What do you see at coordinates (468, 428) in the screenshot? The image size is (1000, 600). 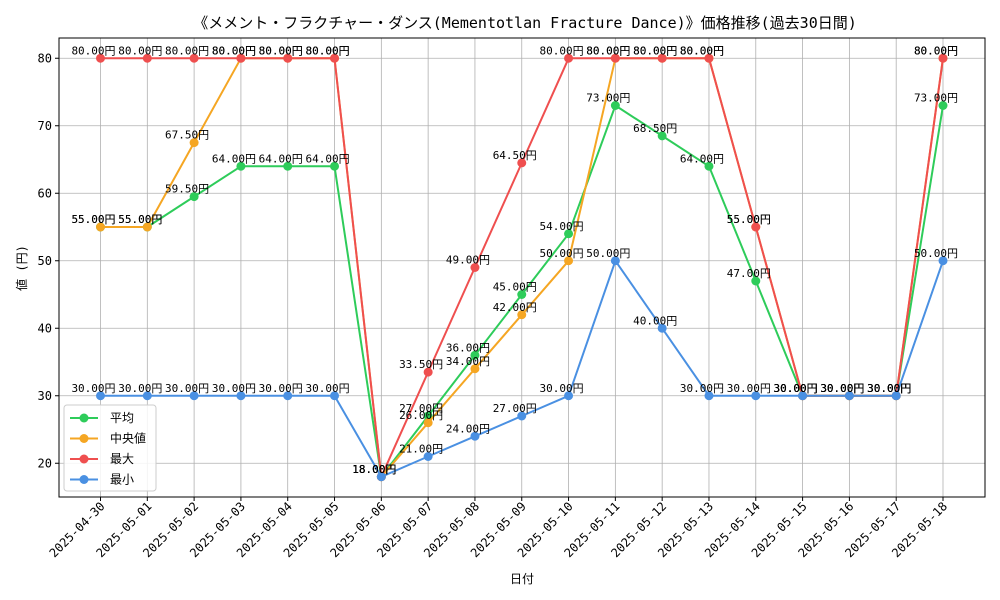 I see `data-label: 24.00円` at bounding box center [468, 428].